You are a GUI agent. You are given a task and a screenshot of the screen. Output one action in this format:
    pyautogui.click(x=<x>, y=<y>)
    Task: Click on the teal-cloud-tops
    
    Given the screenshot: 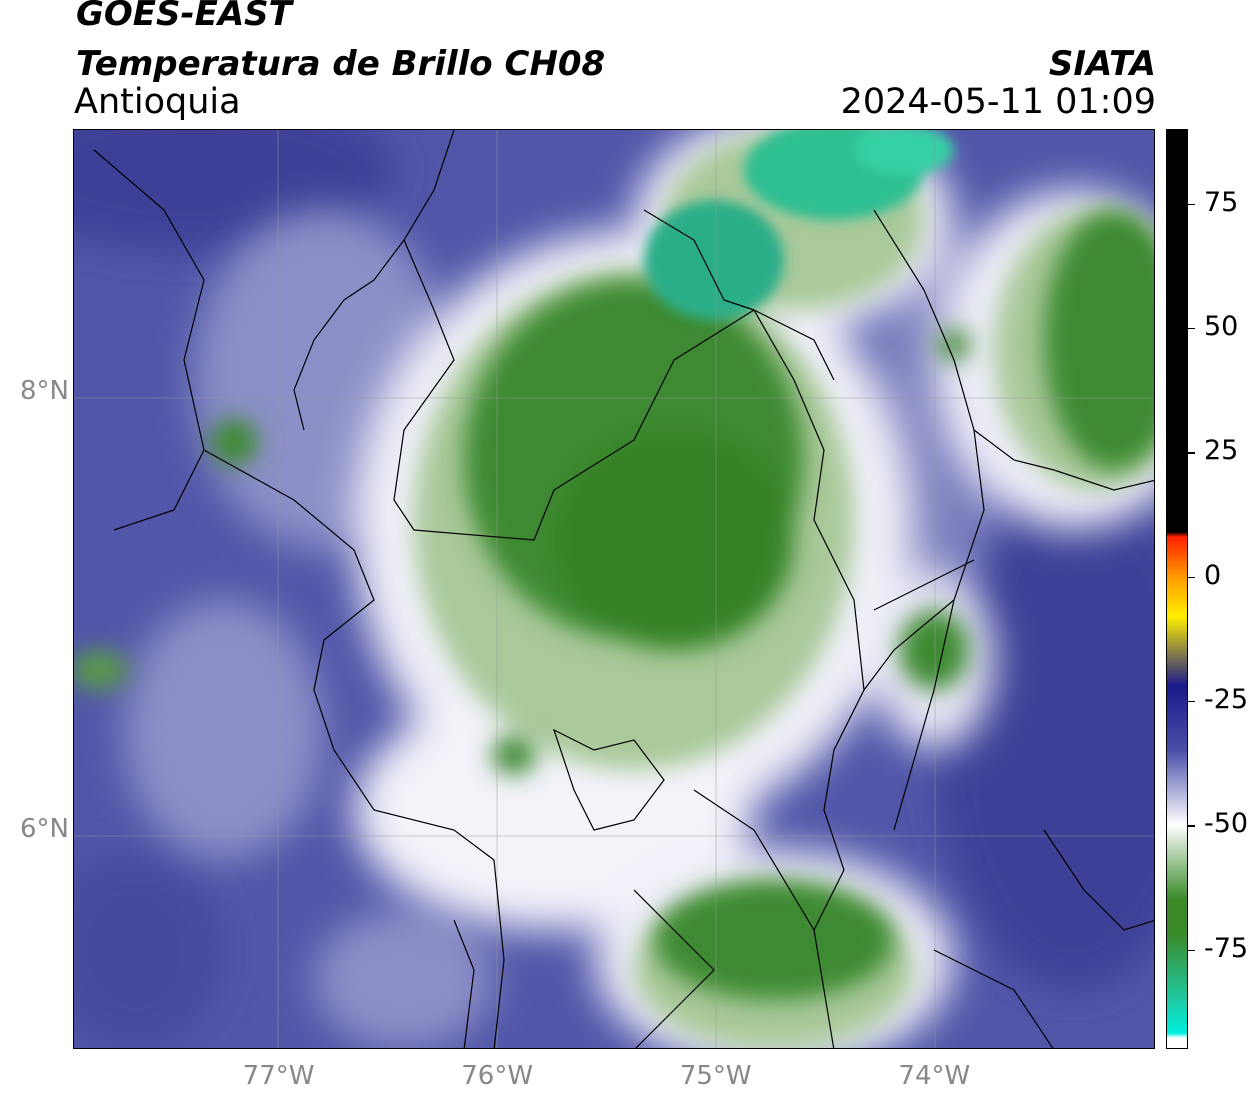 What is the action you would take?
    pyautogui.click(x=799, y=225)
    